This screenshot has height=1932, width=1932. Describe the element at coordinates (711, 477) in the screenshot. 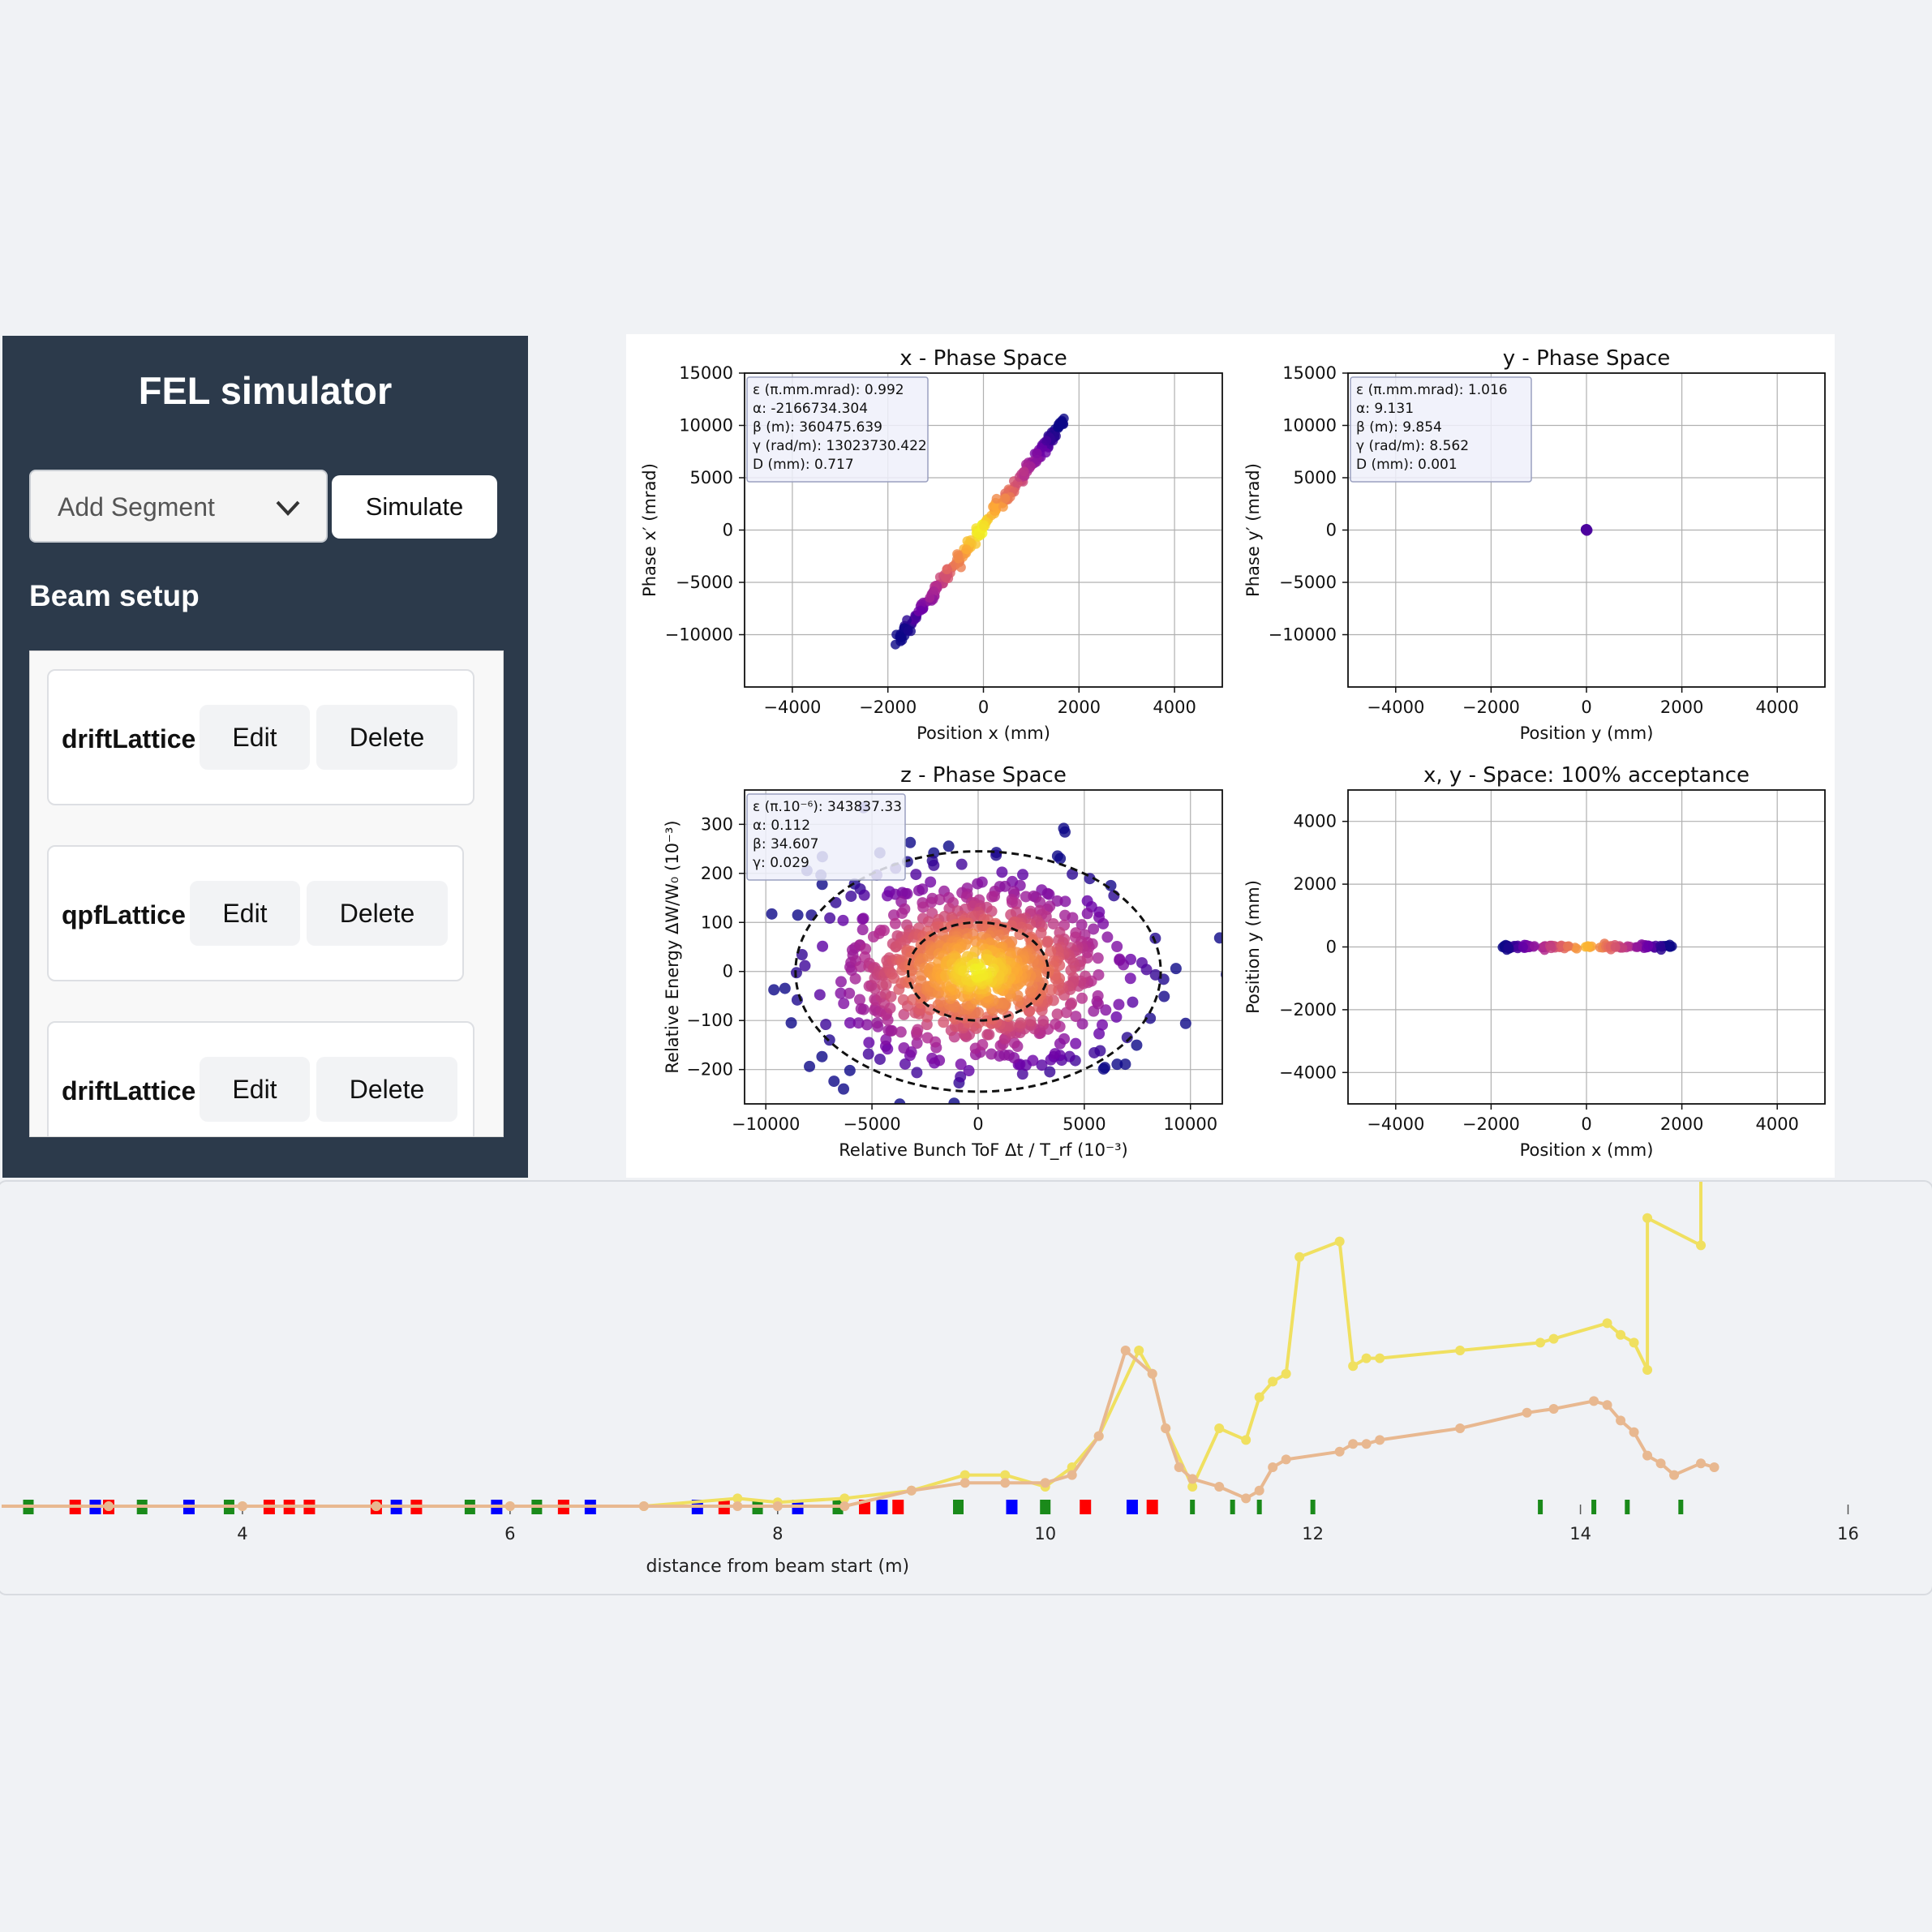

I see `y-tick-label: 5000` at that location.